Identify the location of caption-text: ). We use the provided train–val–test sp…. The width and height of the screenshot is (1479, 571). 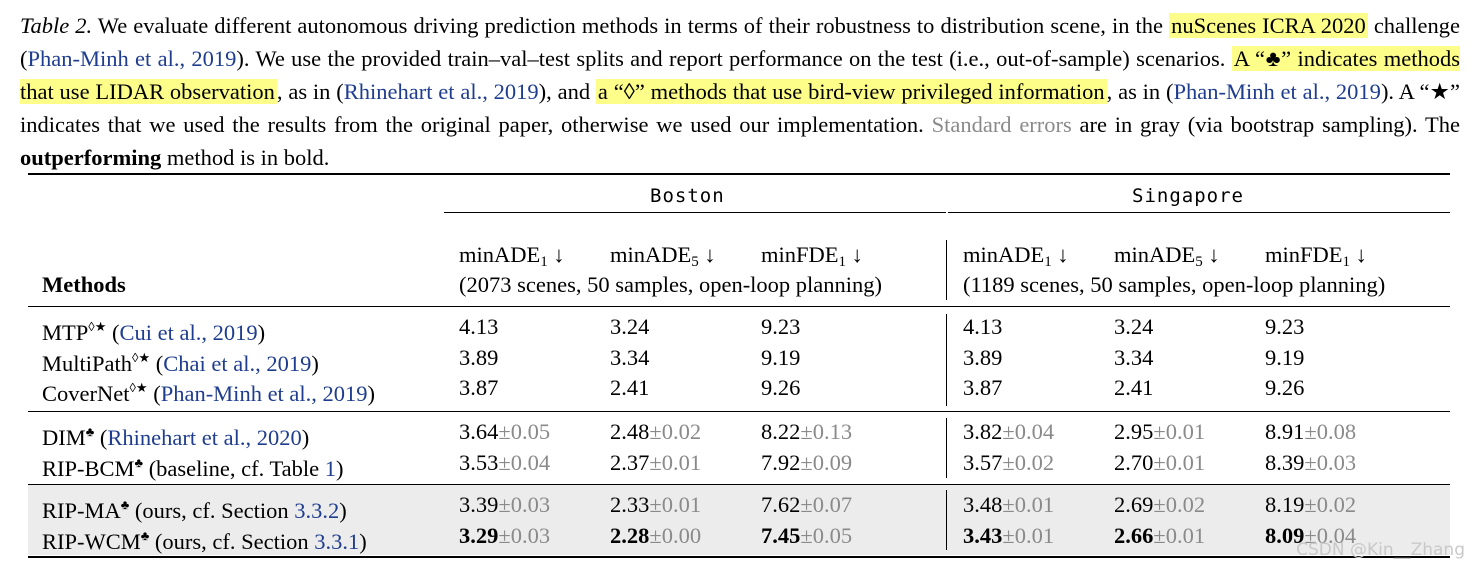
(734, 58).